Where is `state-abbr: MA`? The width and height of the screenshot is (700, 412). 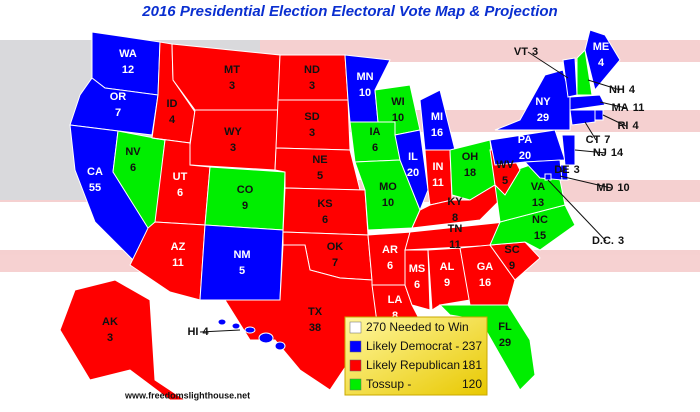 state-abbr: MA is located at coordinates (620, 108).